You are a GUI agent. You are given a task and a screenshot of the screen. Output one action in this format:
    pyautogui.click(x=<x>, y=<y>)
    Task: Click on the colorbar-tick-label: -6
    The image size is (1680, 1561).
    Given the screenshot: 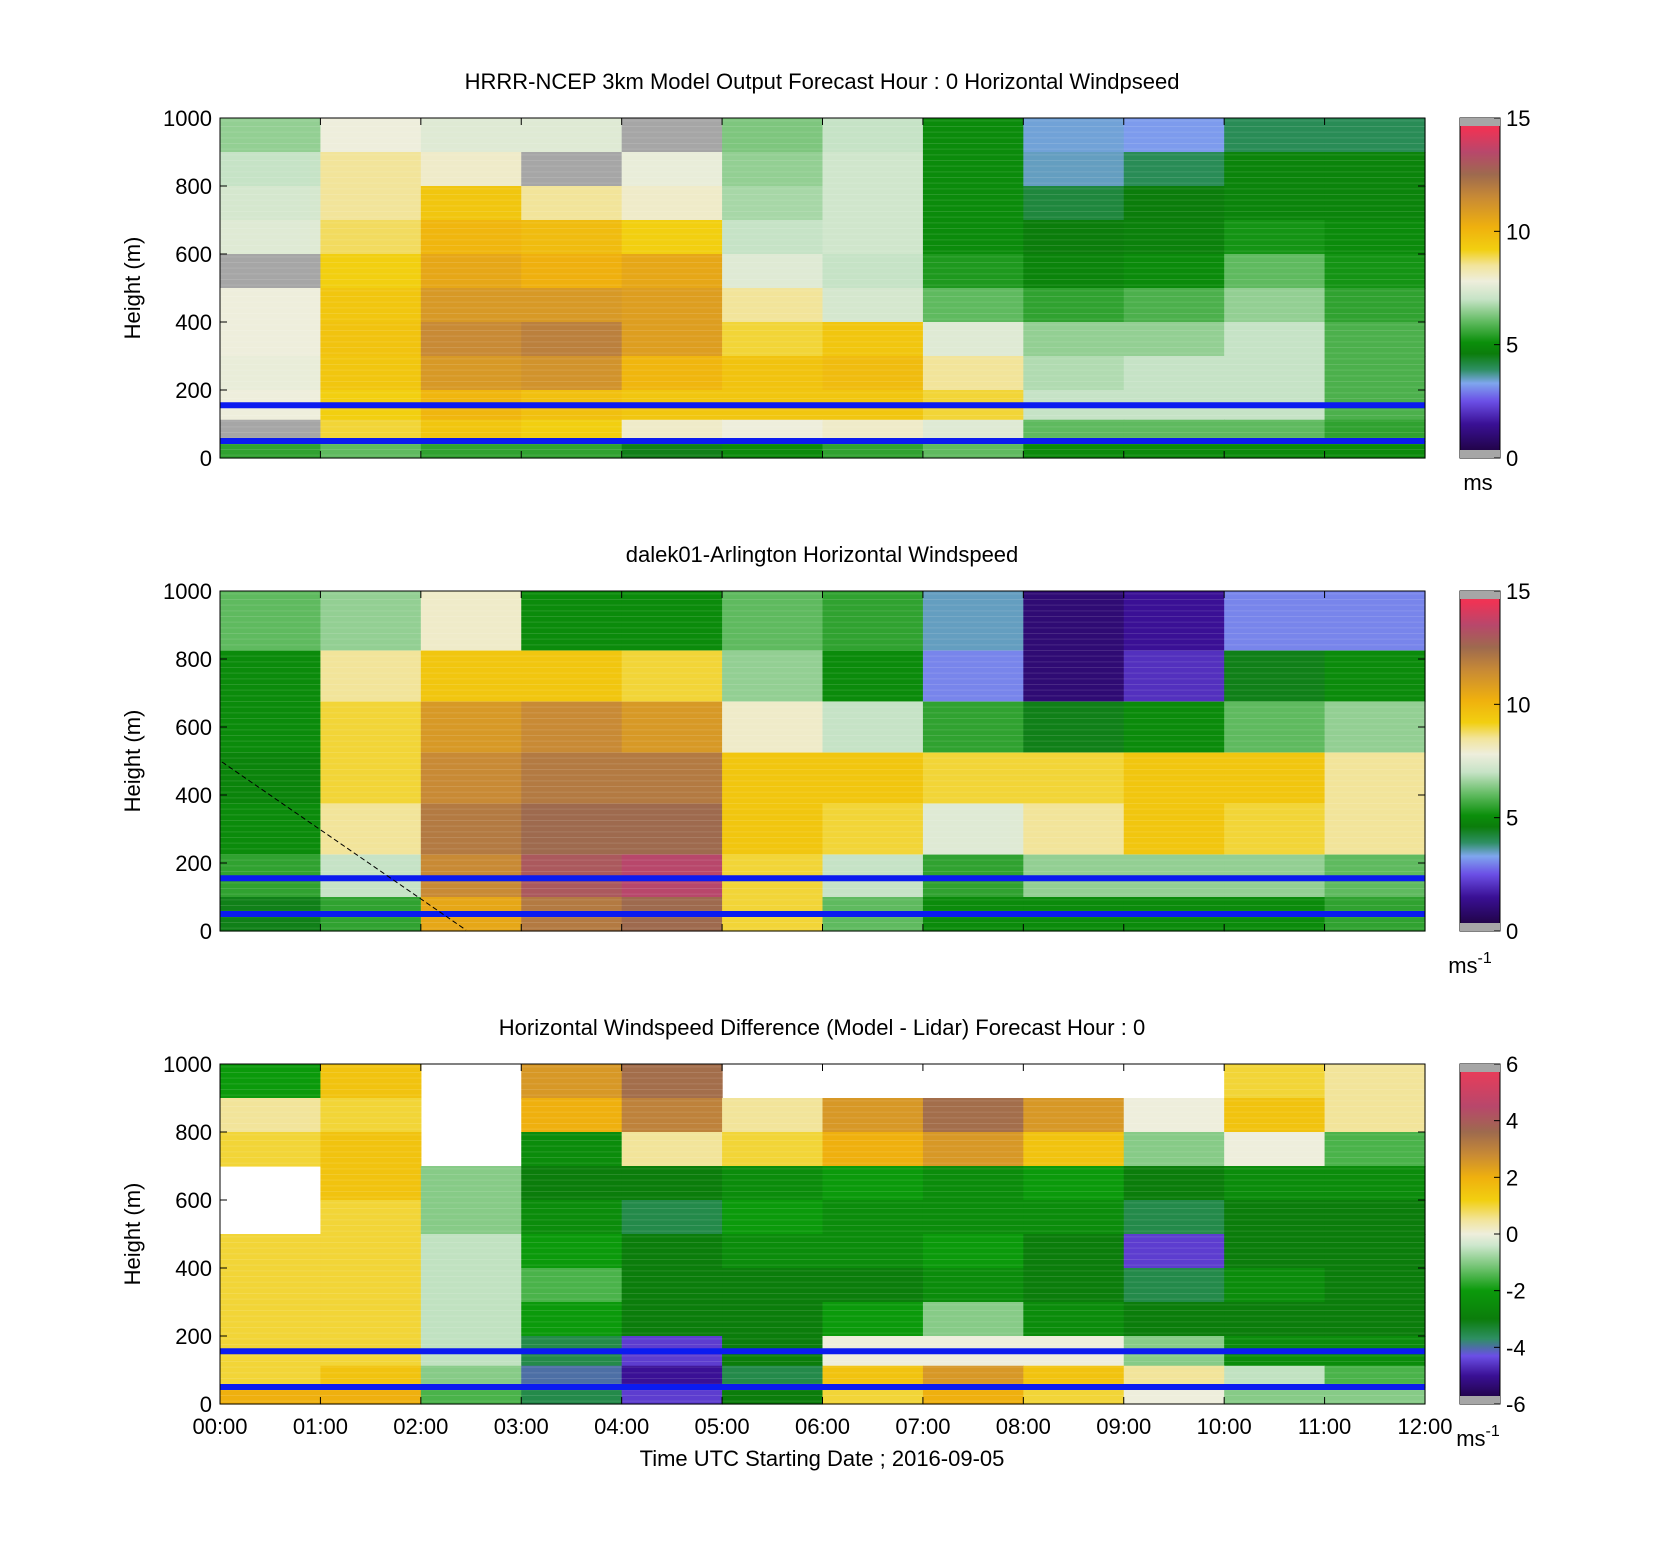 What is the action you would take?
    pyautogui.click(x=1516, y=1404)
    